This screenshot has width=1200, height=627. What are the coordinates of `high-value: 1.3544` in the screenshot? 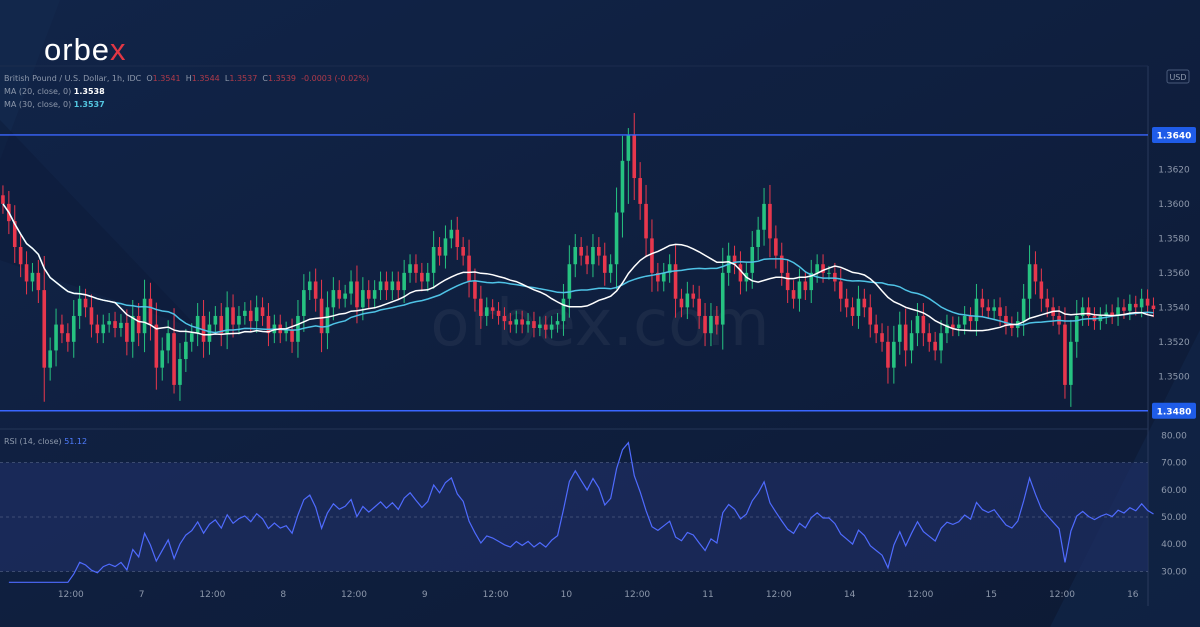 It's located at (205, 78).